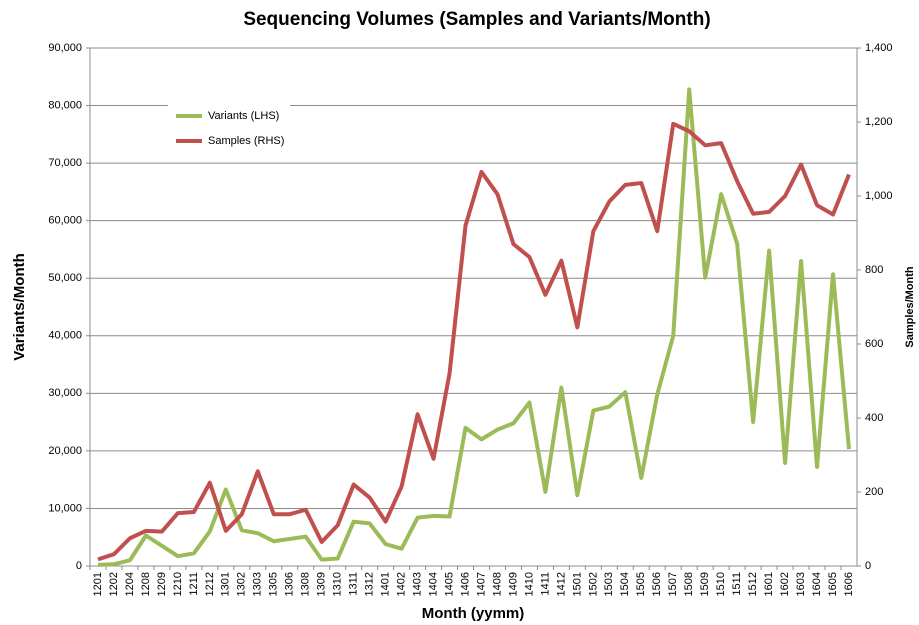  I want to click on x-tick-label: 1209, so click(162, 584).